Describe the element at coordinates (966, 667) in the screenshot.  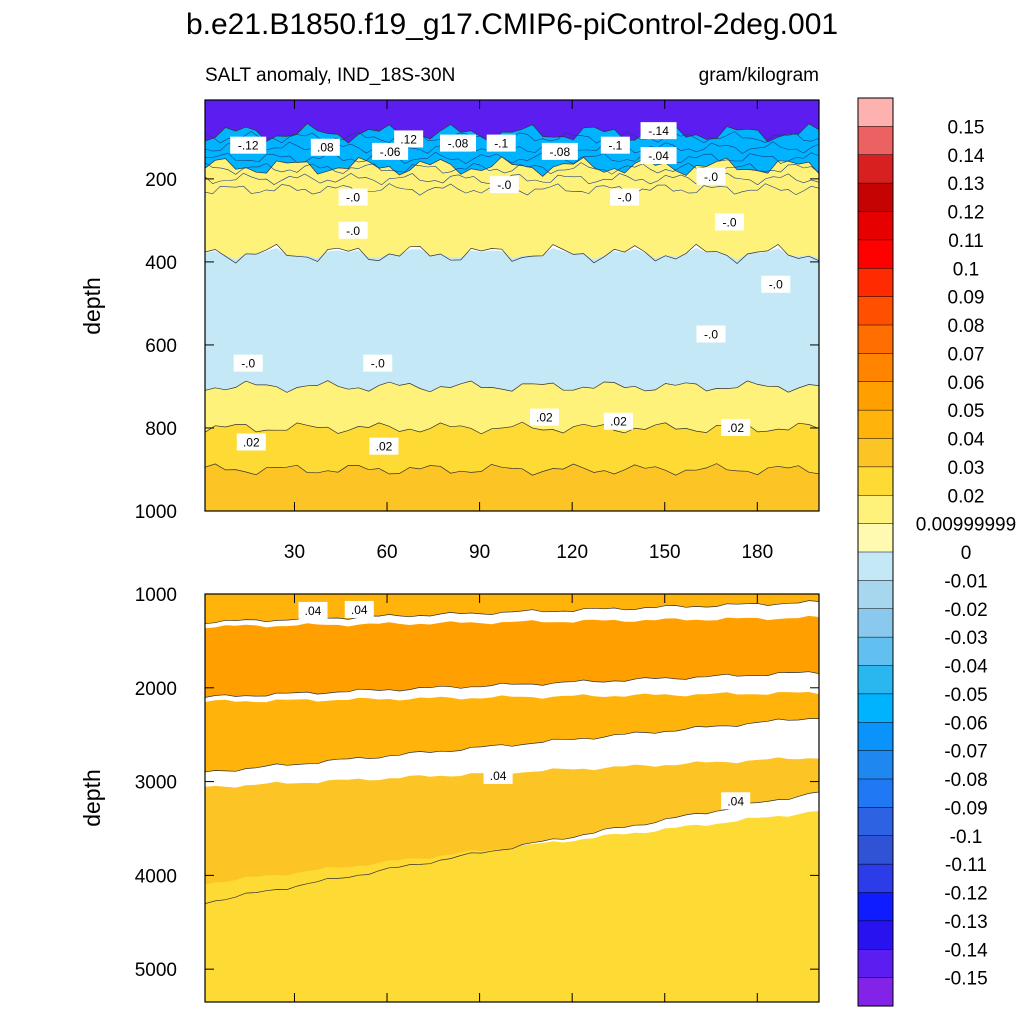
I see `colorbar-tick-label: -0.04` at that location.